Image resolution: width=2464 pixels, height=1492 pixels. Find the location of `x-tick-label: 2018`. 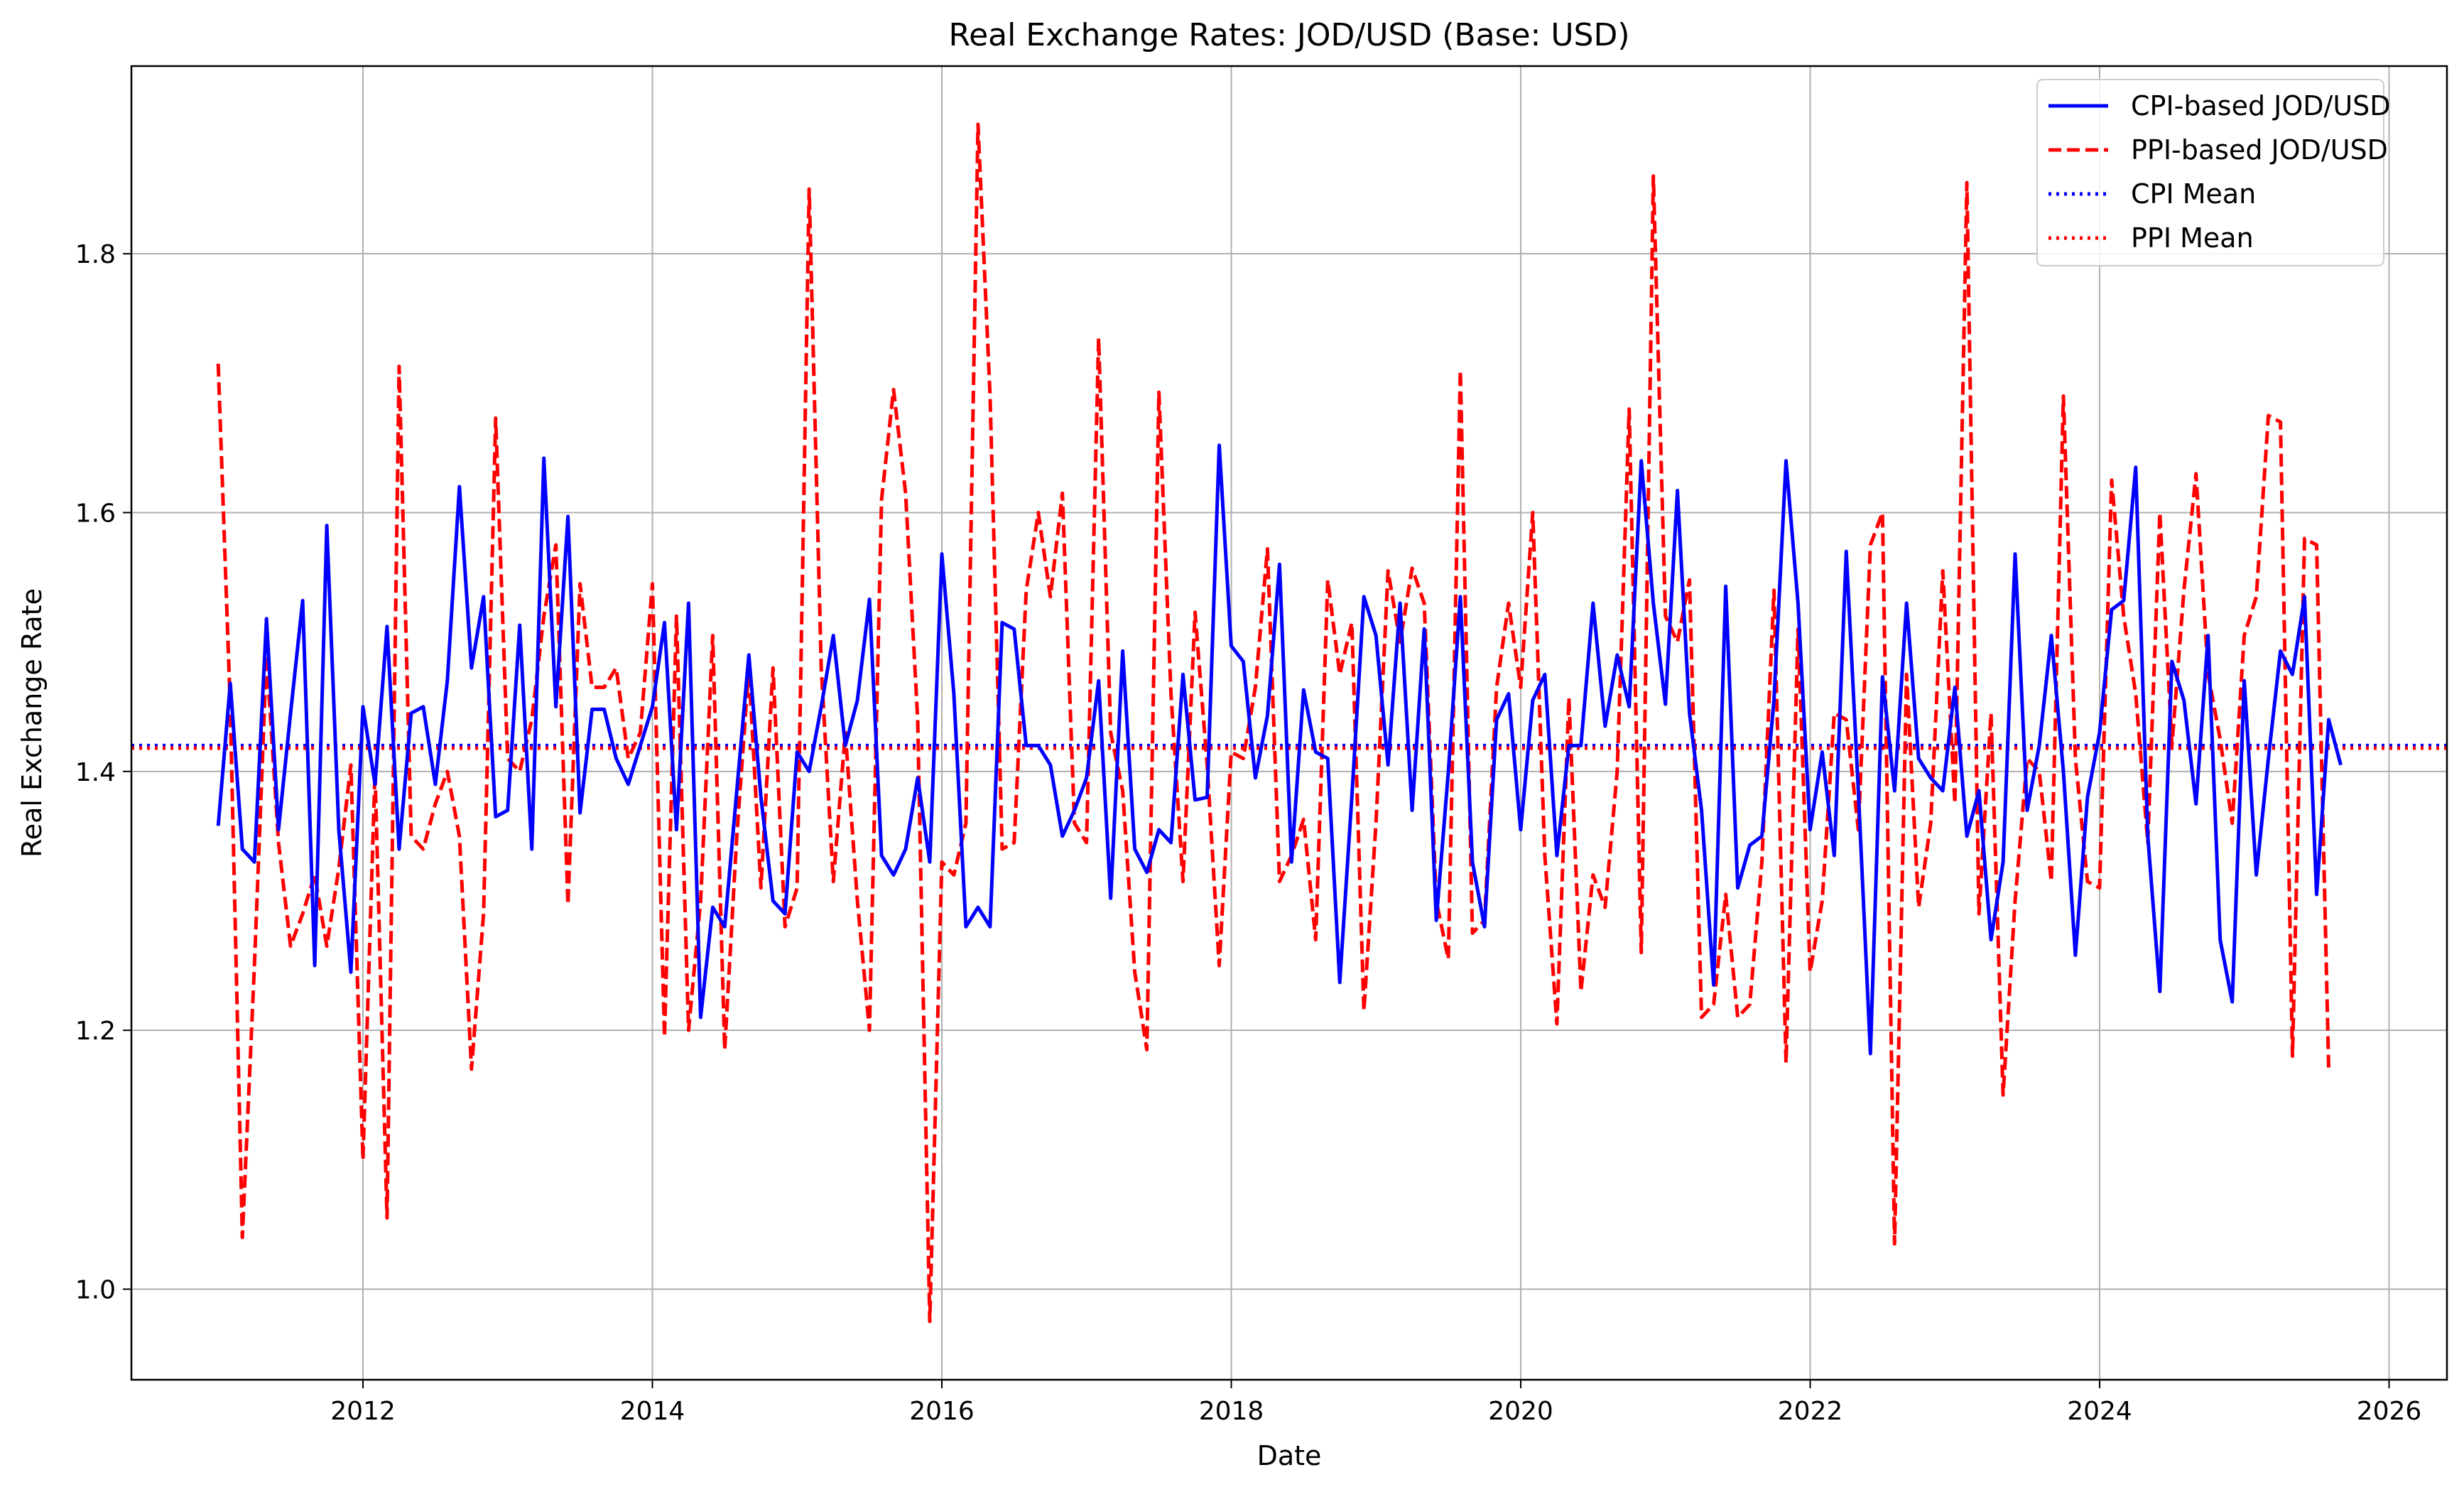

x-tick-label: 2018 is located at coordinates (1231, 1411).